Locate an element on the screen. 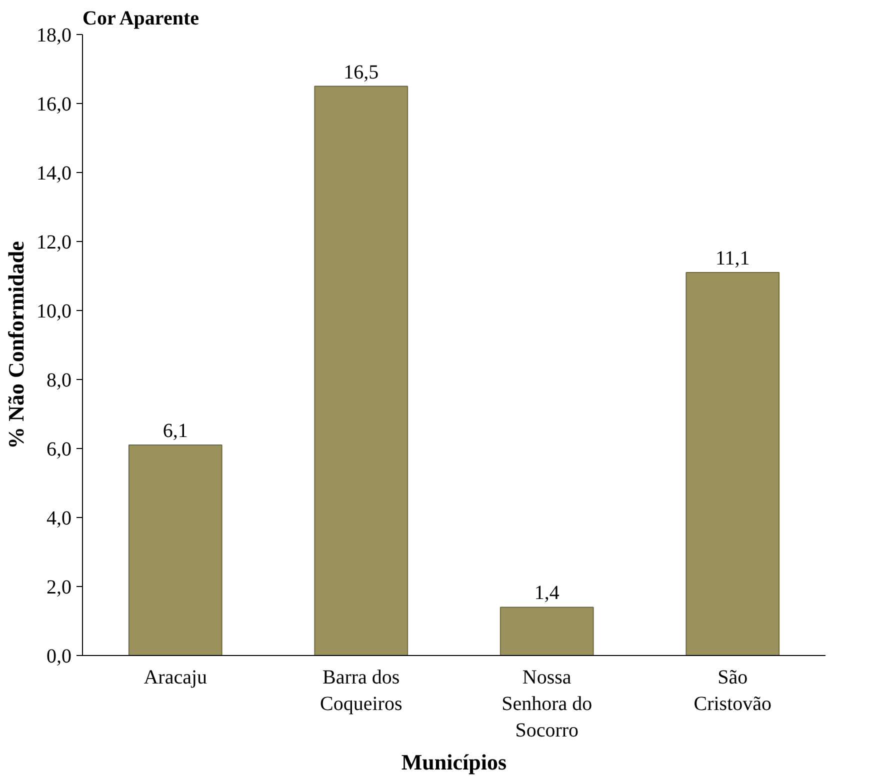 The height and width of the screenshot is (781, 889). data-label: 16,5 is located at coordinates (361, 72).